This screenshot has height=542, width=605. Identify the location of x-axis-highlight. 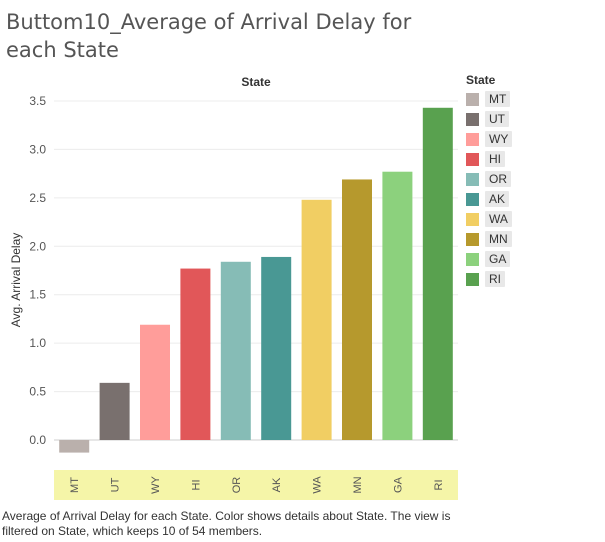
(256, 485).